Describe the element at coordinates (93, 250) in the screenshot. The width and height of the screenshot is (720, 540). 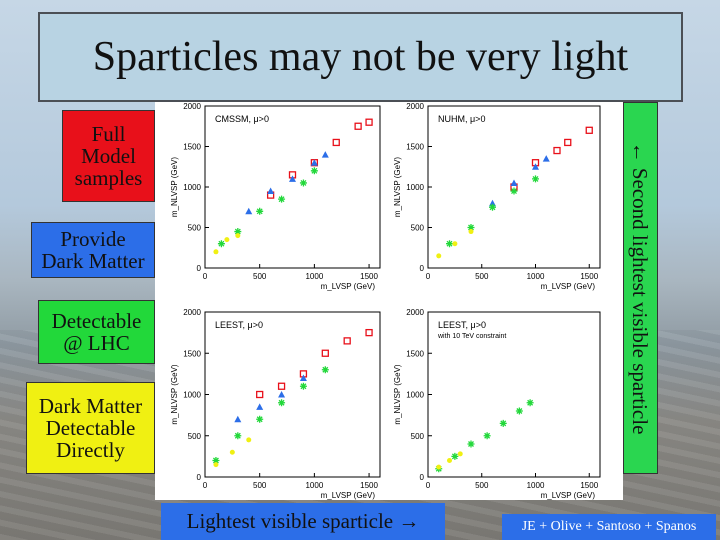
I see `label-dark-matter-text: Provide Dark Matter` at that location.